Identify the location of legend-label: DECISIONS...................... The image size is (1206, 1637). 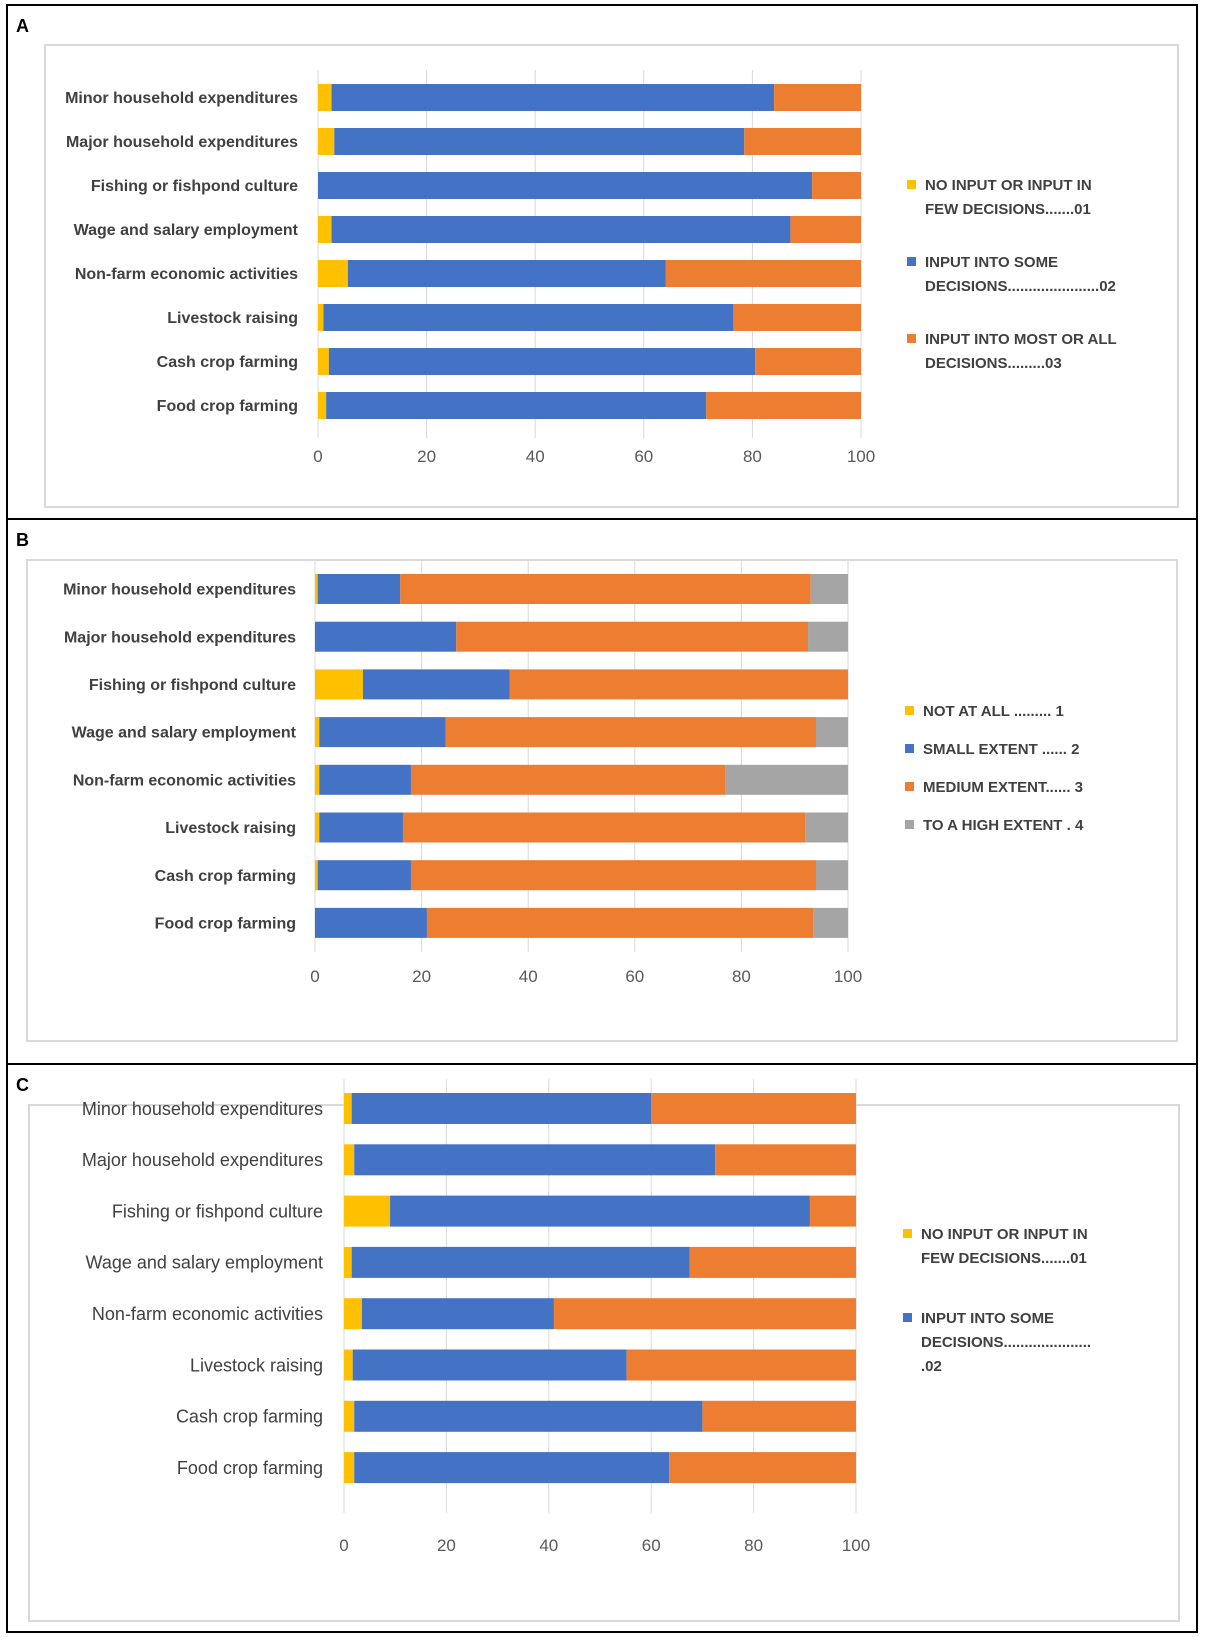
(1006, 1342).